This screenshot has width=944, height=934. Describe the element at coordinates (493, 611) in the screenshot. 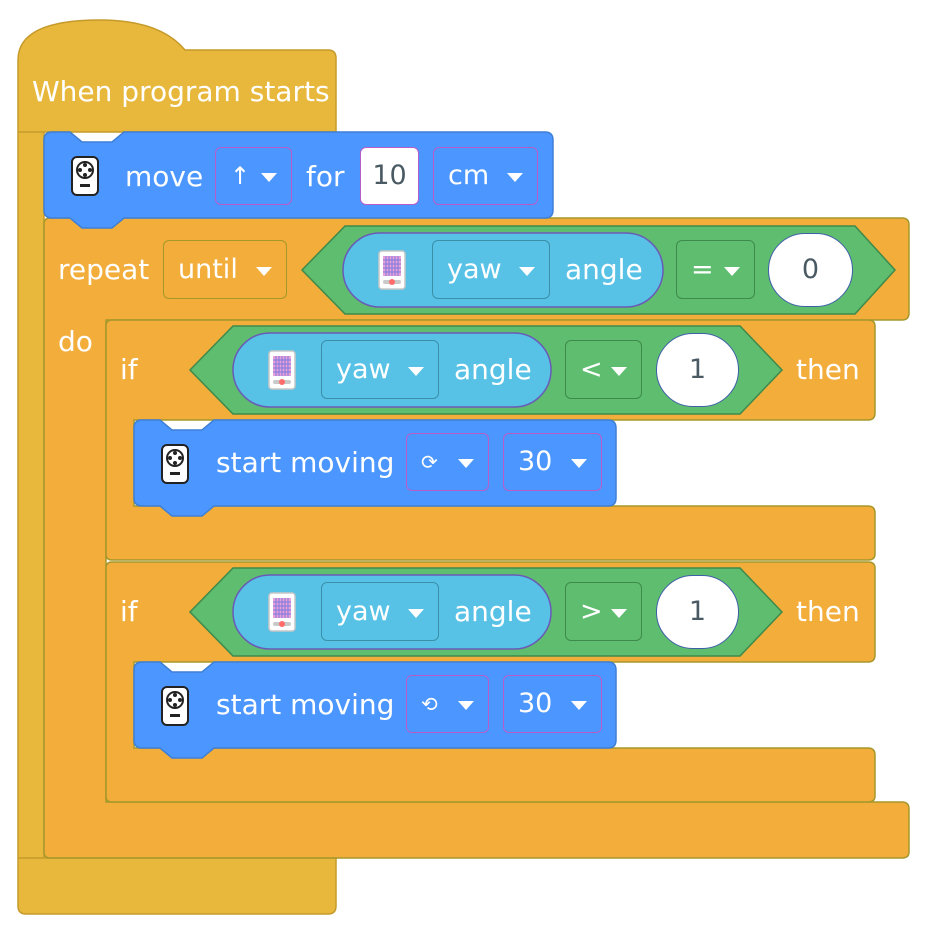

I see `if-2-angle-label: angle` at that location.